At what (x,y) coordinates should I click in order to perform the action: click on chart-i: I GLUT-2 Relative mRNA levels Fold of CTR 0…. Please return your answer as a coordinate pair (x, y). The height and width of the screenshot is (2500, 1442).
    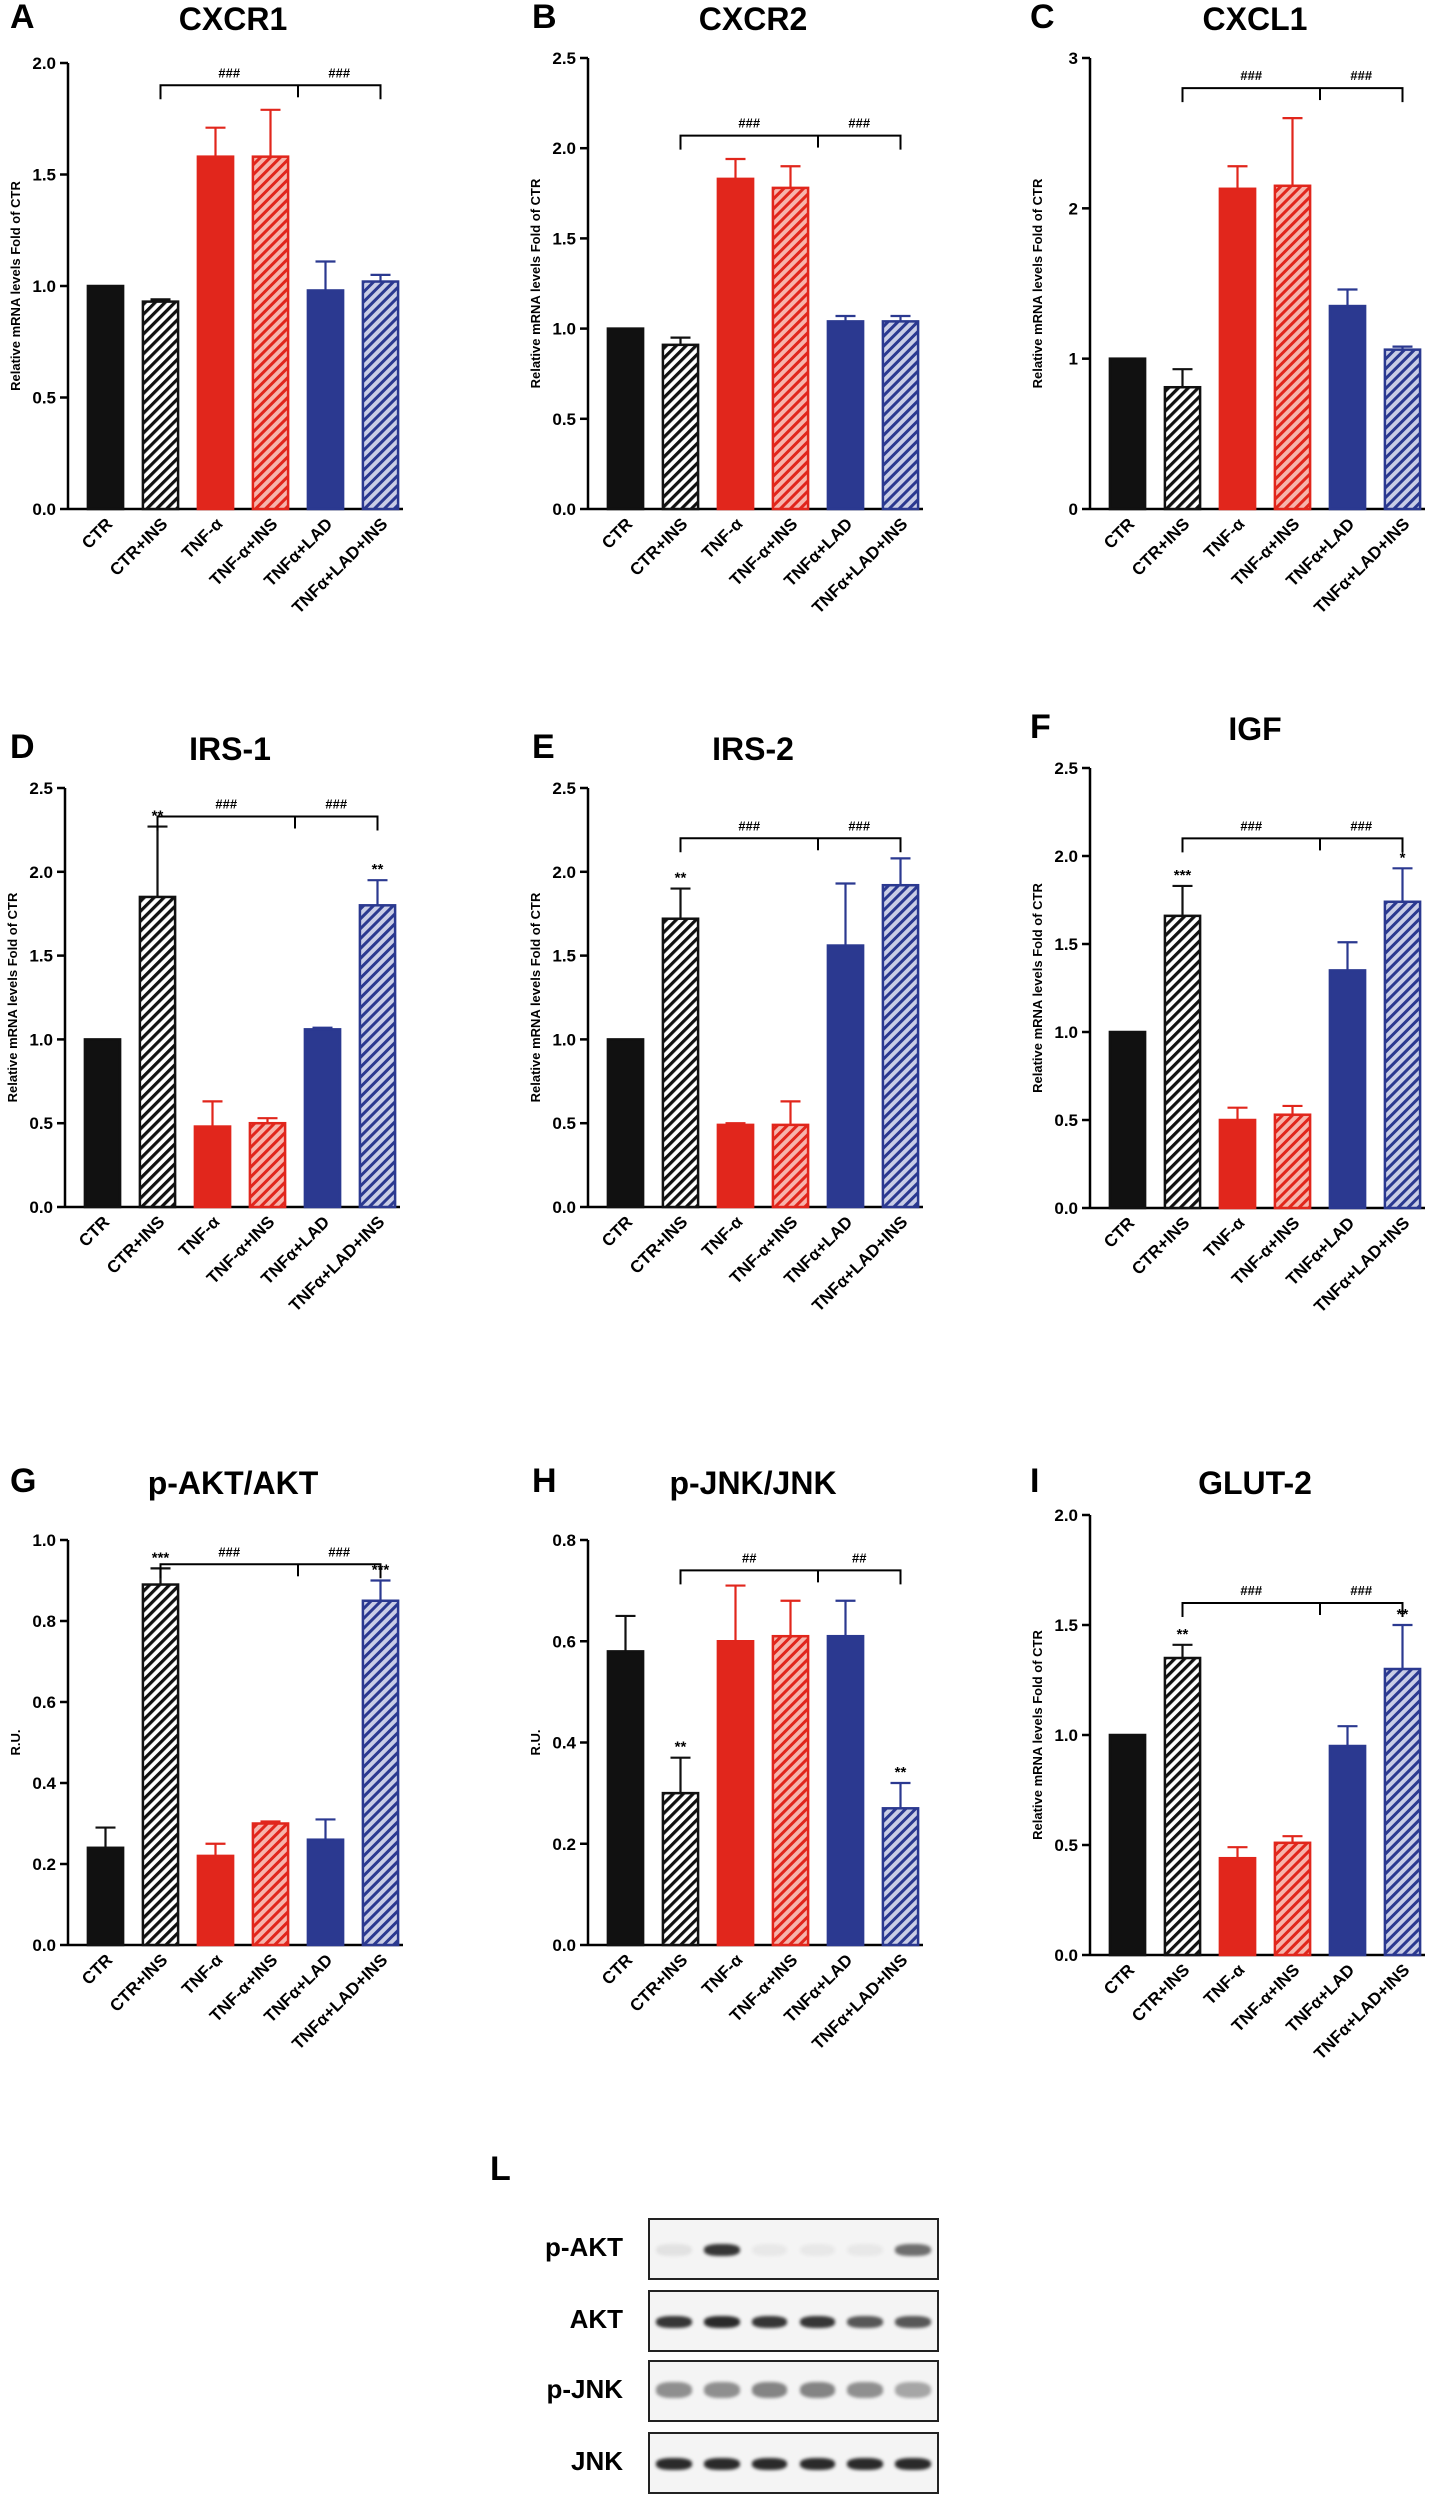
    Looking at the image, I should click on (1227, 1762).